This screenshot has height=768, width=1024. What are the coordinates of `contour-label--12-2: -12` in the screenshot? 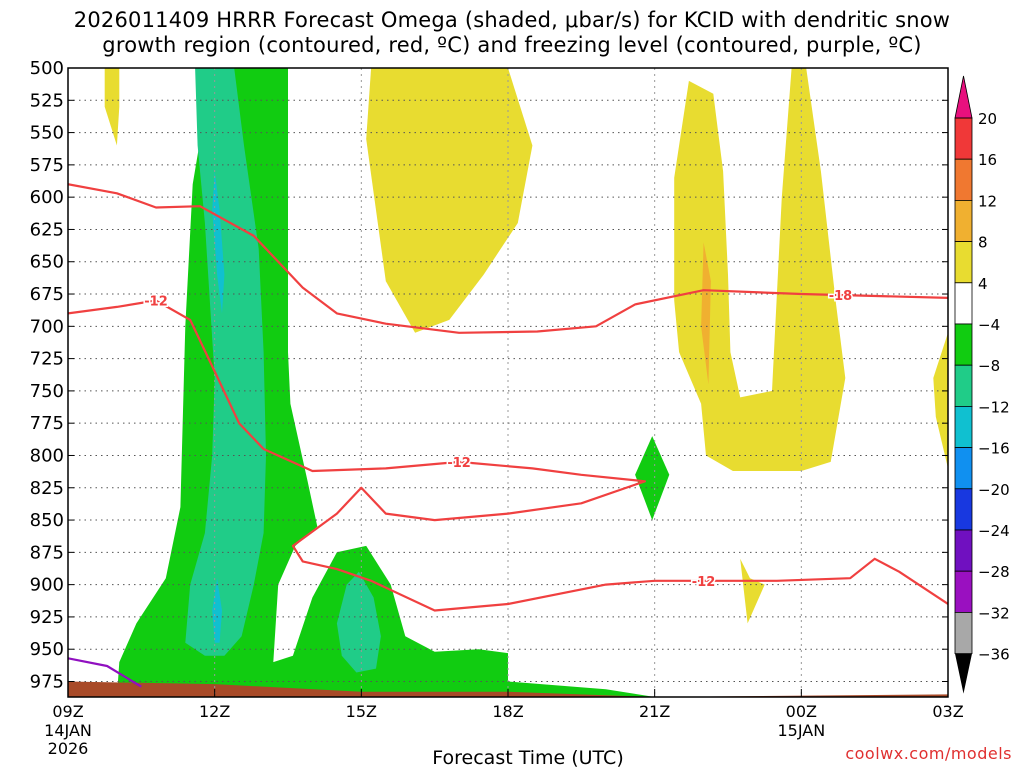 It's located at (704, 582).